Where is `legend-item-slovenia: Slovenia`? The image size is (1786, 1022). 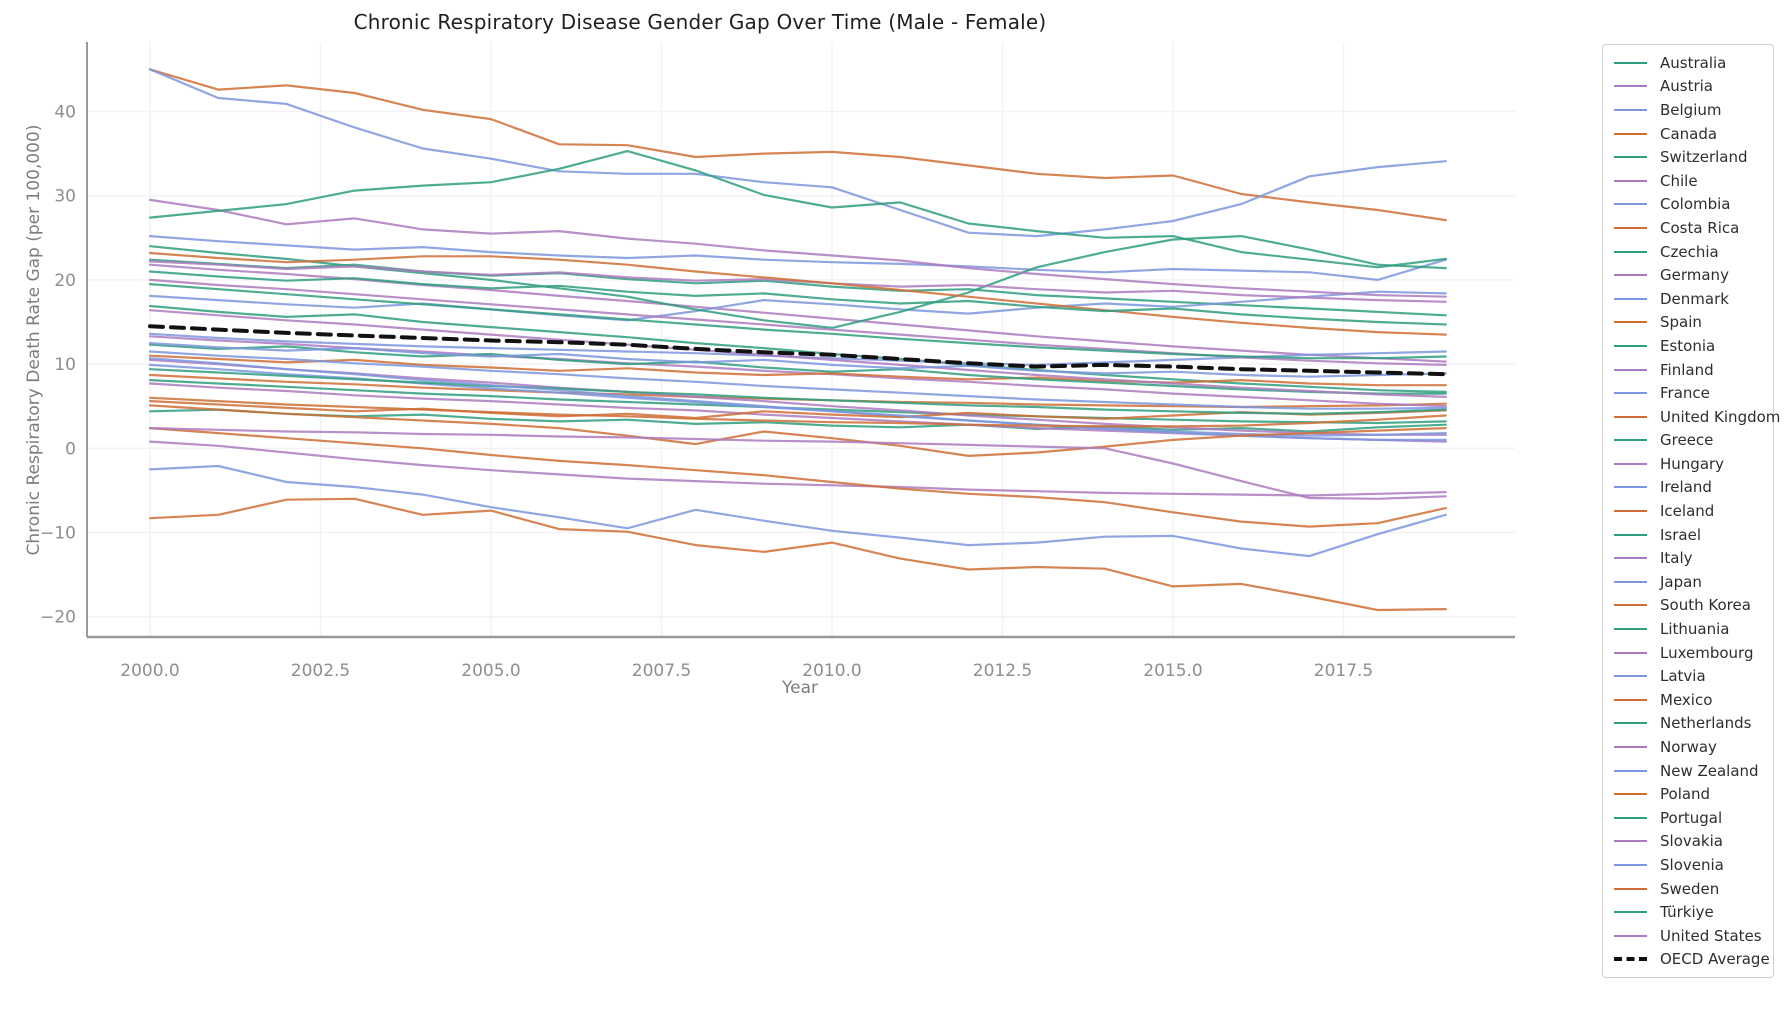 legend-item-slovenia: Slovenia is located at coordinates (1688, 865).